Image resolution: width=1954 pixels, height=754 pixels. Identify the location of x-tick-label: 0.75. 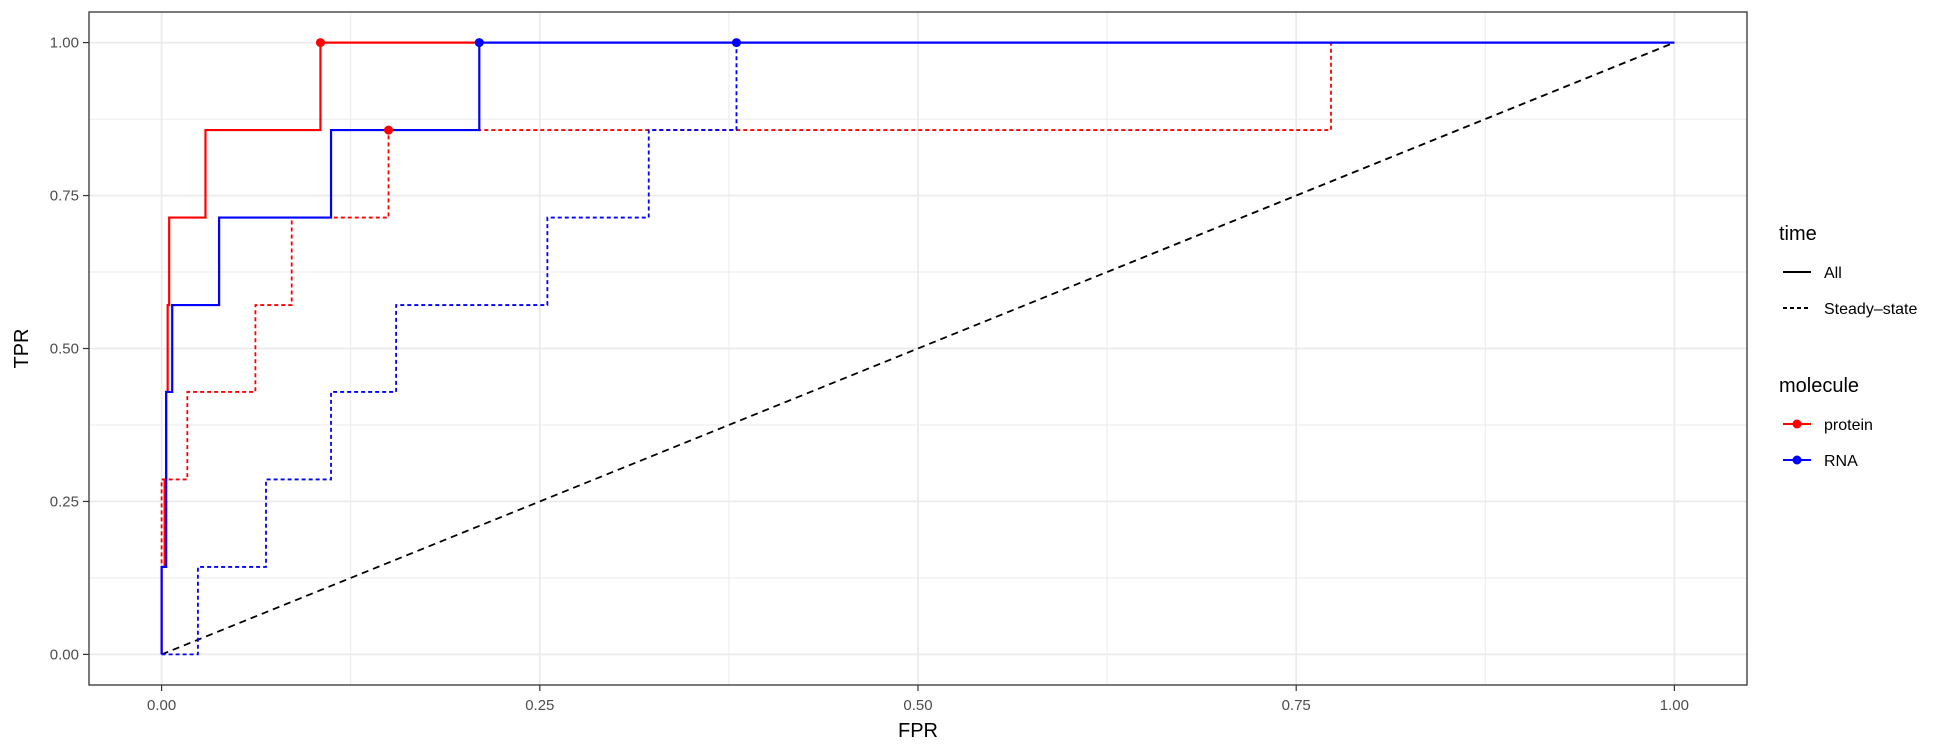
(1296, 705).